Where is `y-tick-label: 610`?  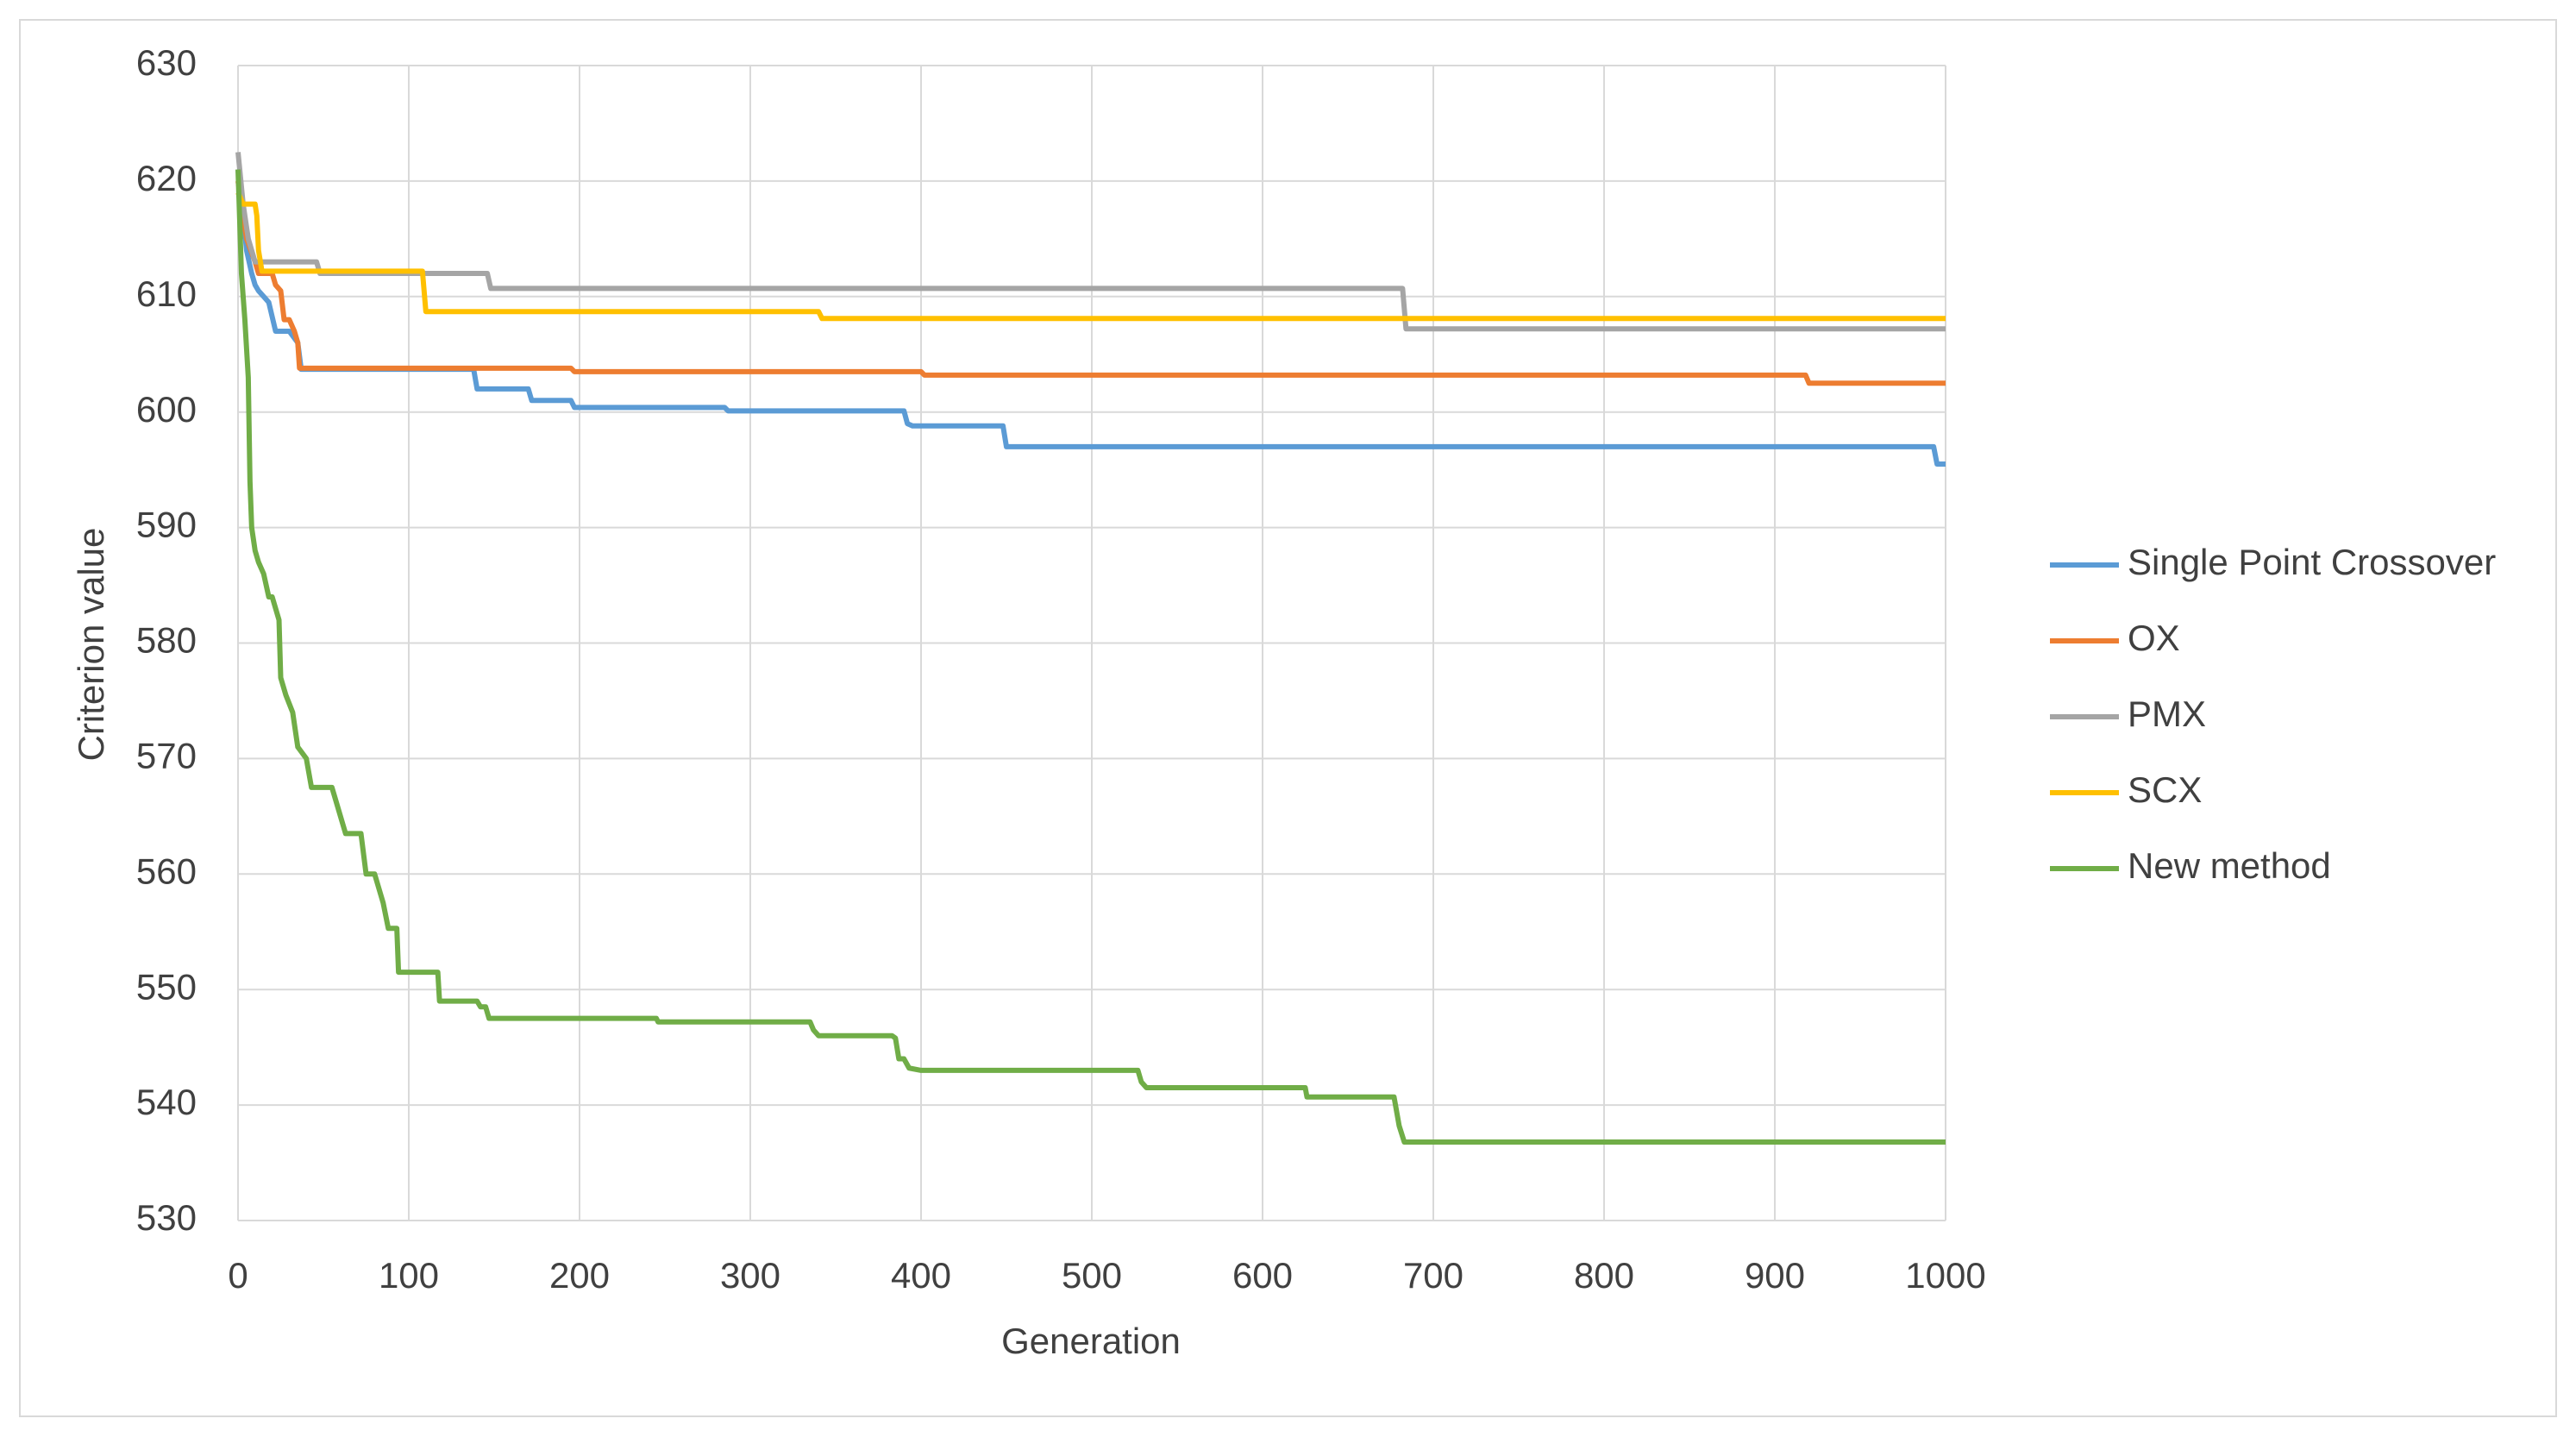
y-tick-label: 610 is located at coordinates (166, 293).